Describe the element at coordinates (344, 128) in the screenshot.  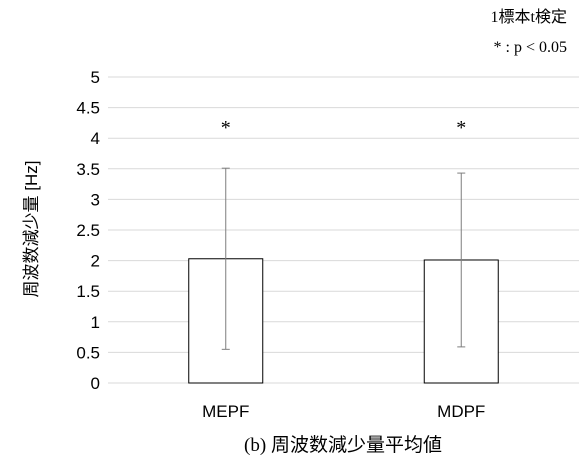
I see `significance-markers: * *` at that location.